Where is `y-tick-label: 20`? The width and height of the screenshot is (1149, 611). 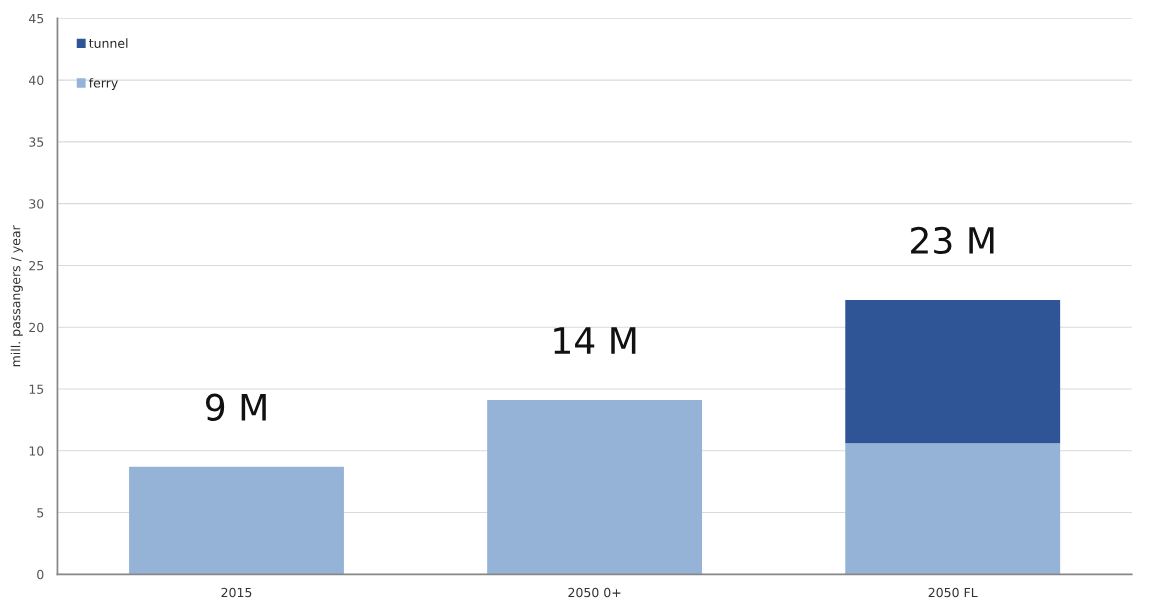 y-tick-label: 20 is located at coordinates (36, 327).